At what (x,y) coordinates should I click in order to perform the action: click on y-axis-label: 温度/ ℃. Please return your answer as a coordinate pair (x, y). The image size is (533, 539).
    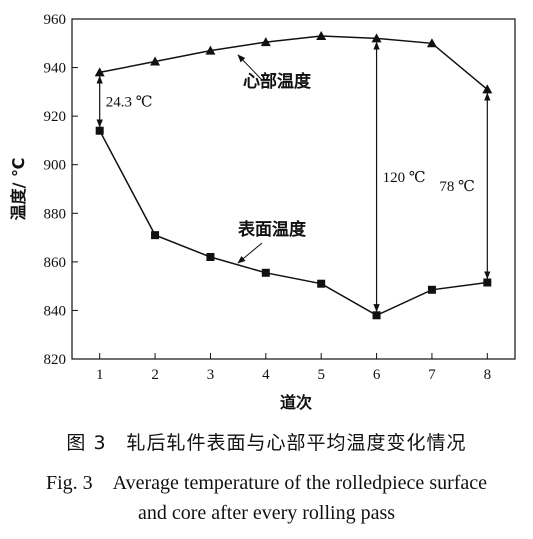
    Looking at the image, I should click on (18, 190).